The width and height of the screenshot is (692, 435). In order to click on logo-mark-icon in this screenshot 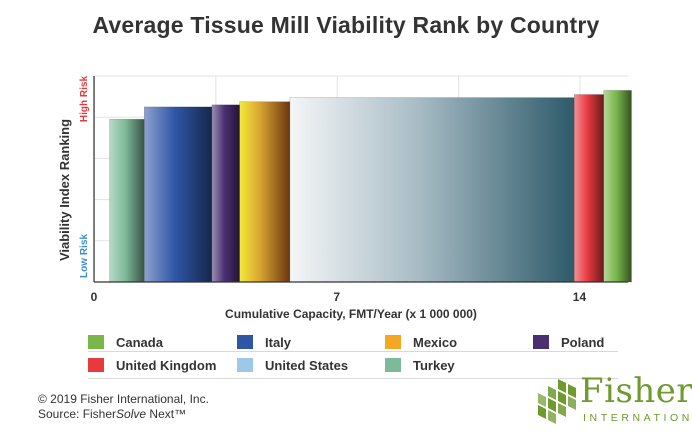, I will do `click(557, 401)`.